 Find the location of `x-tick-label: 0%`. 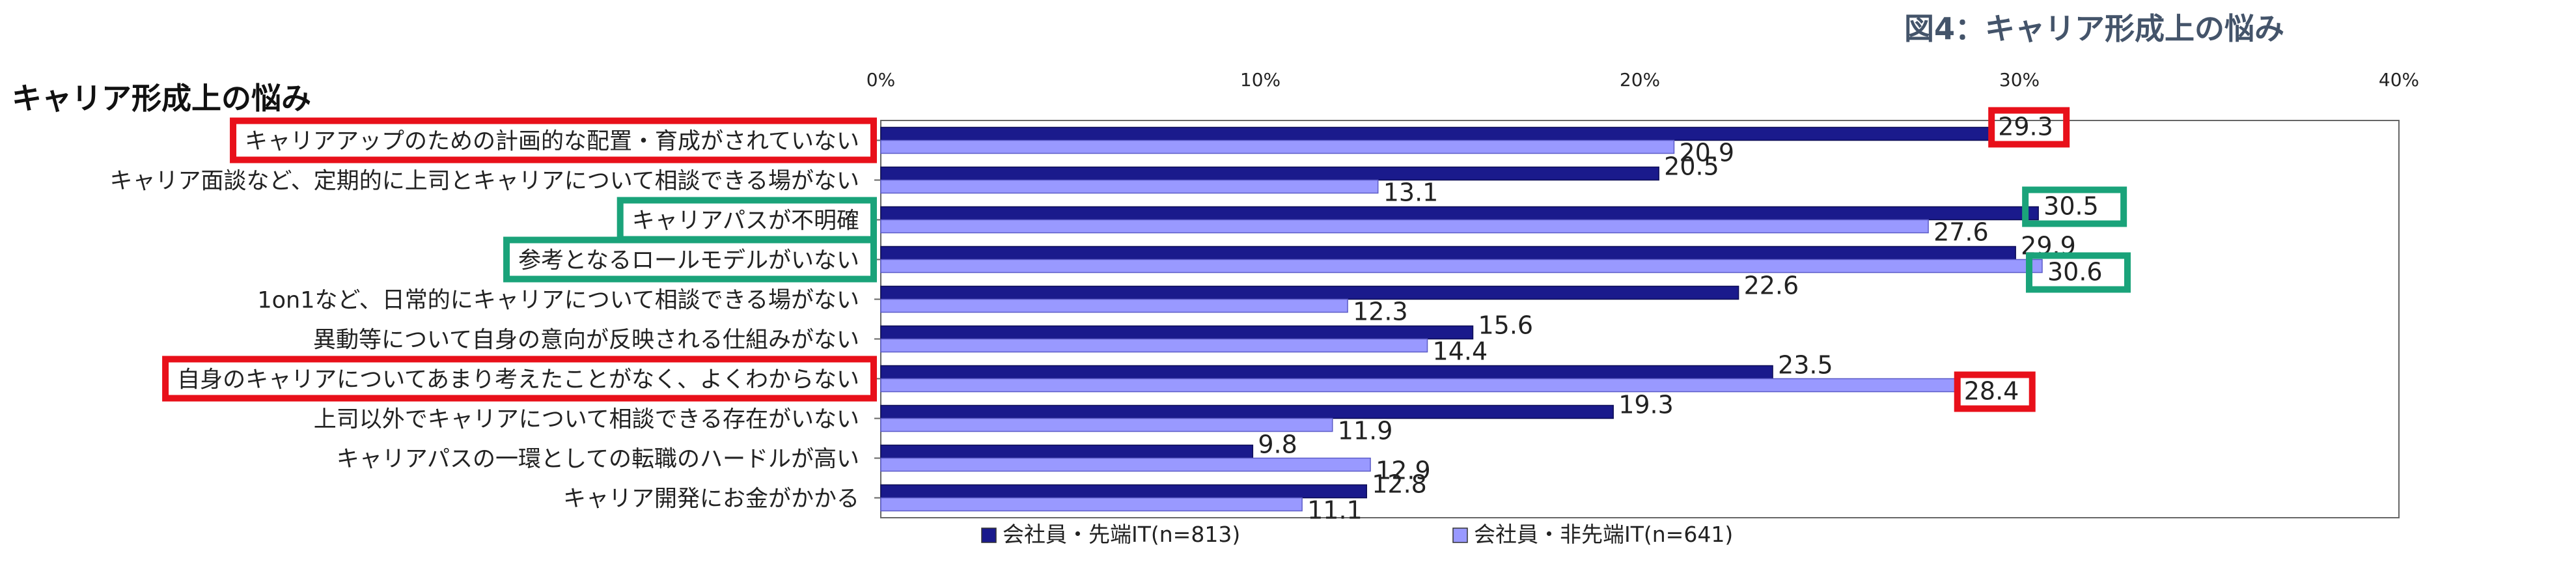

x-tick-label: 0% is located at coordinates (880, 80).